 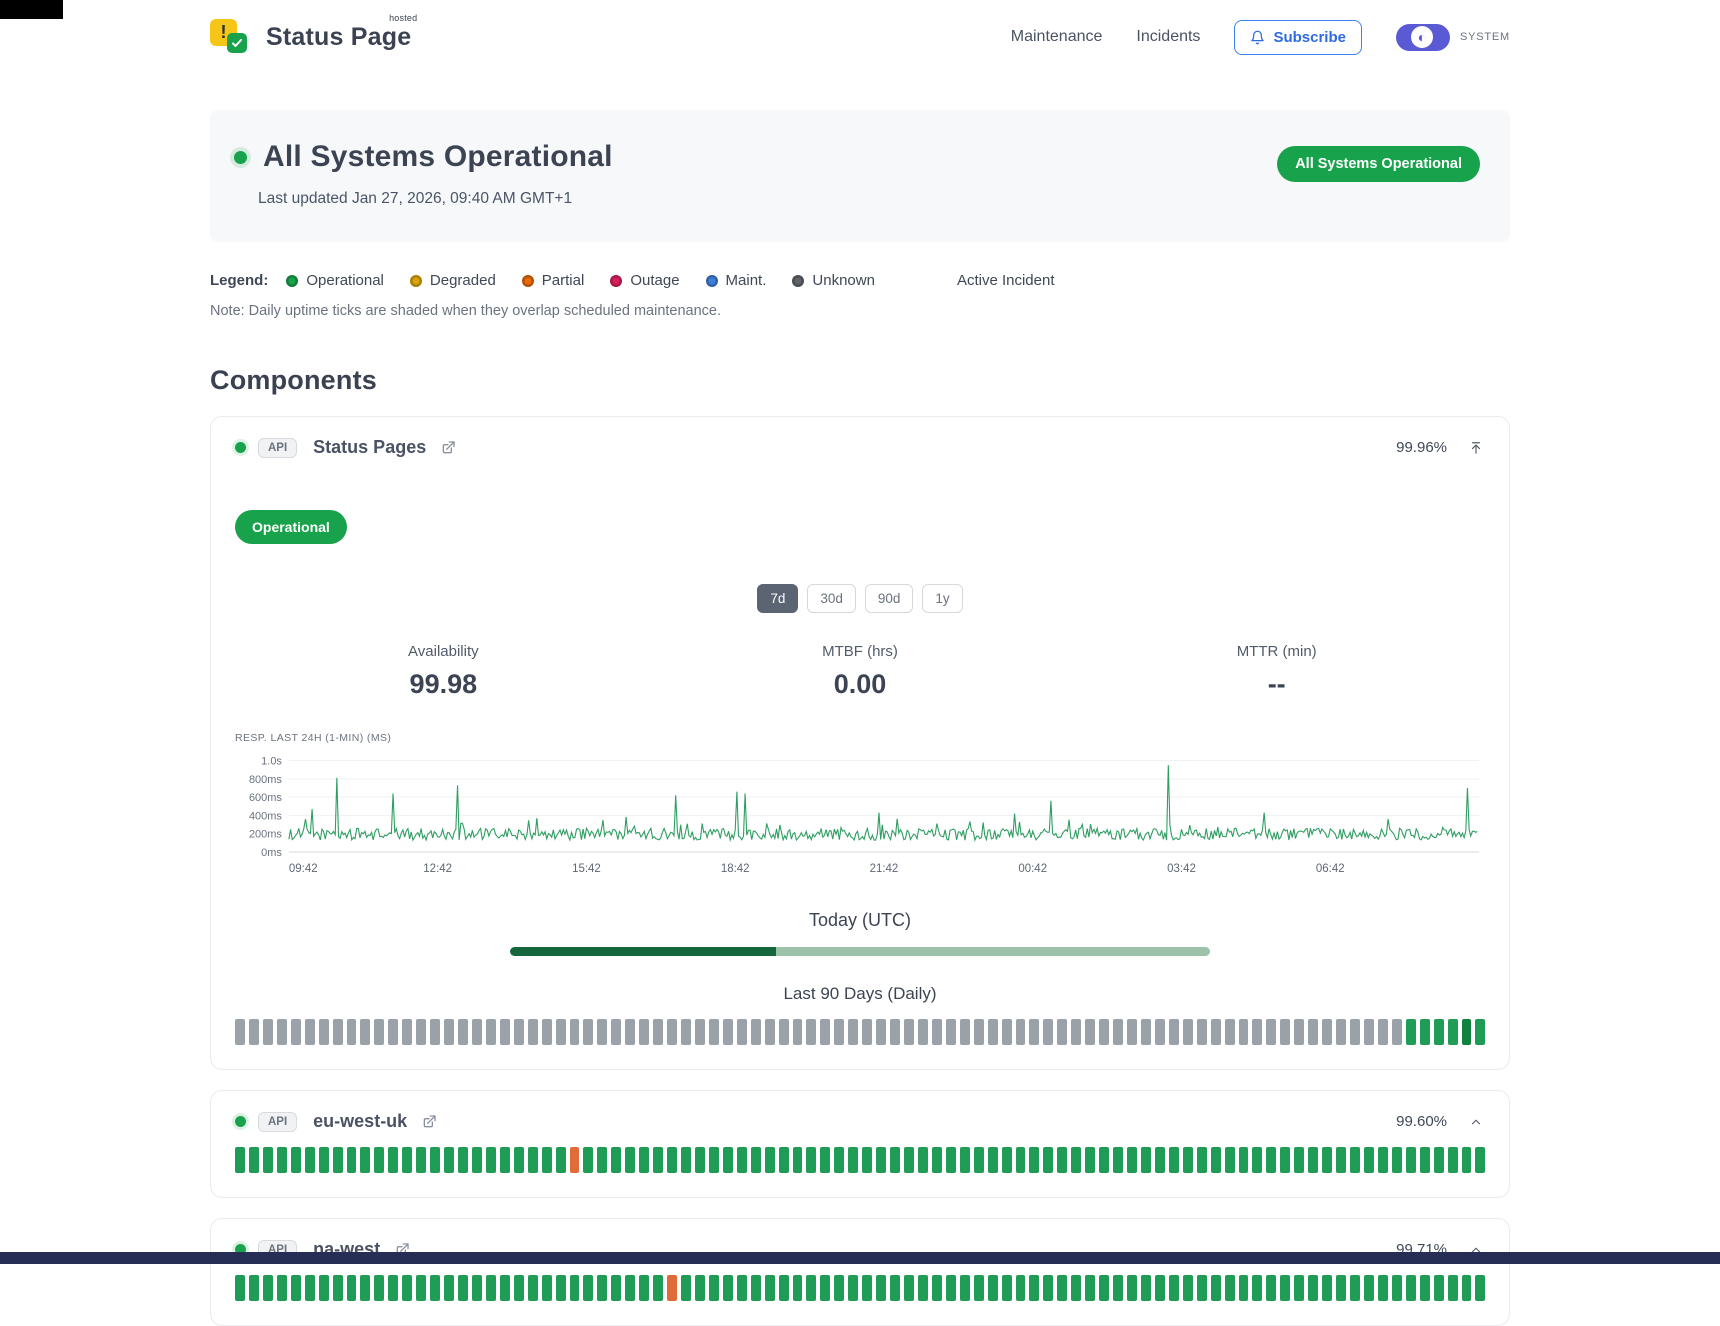 I want to click on range-1y-button: 1y, so click(x=942, y=598).